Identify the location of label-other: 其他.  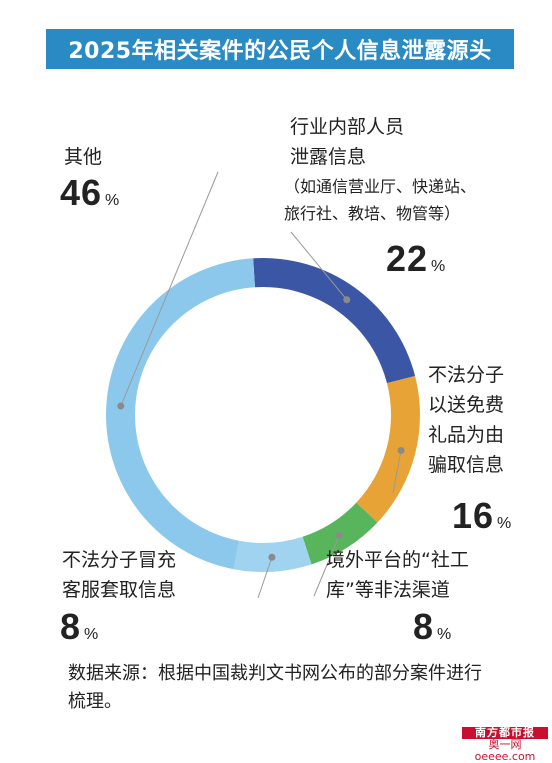
(83, 157).